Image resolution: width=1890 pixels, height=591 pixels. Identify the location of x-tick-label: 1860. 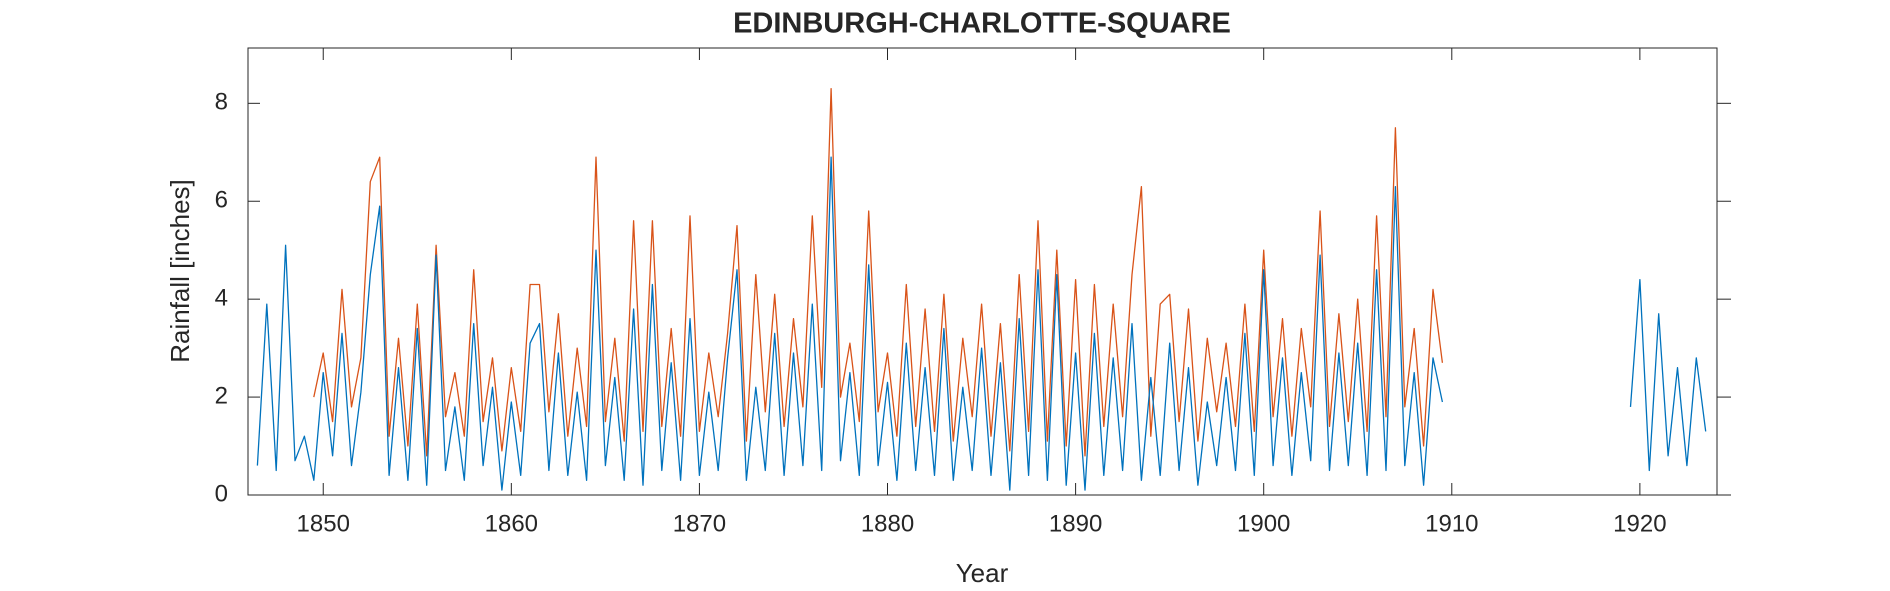
(511, 523).